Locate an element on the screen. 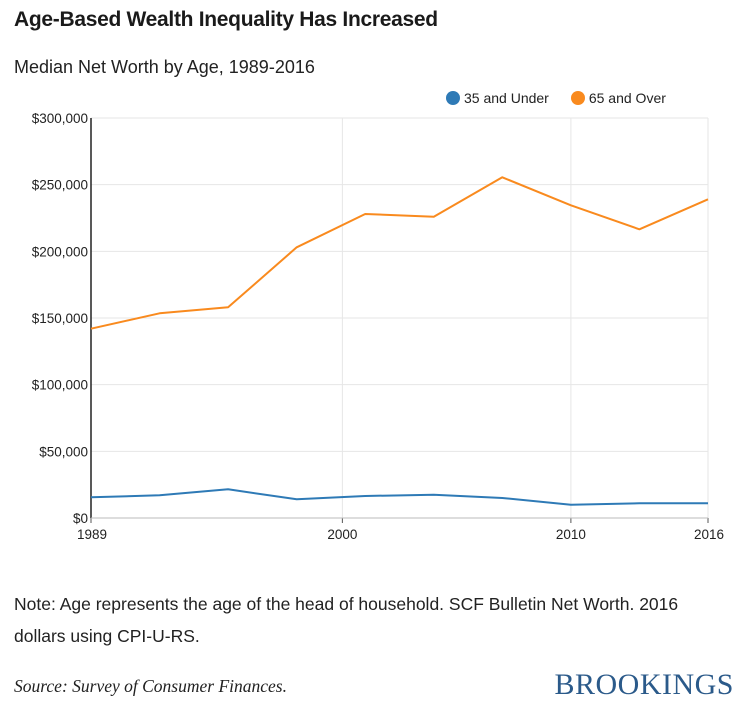 Image resolution: width=748 pixels, height=719 pixels. y-tick-label: $100,000 is located at coordinates (60, 385).